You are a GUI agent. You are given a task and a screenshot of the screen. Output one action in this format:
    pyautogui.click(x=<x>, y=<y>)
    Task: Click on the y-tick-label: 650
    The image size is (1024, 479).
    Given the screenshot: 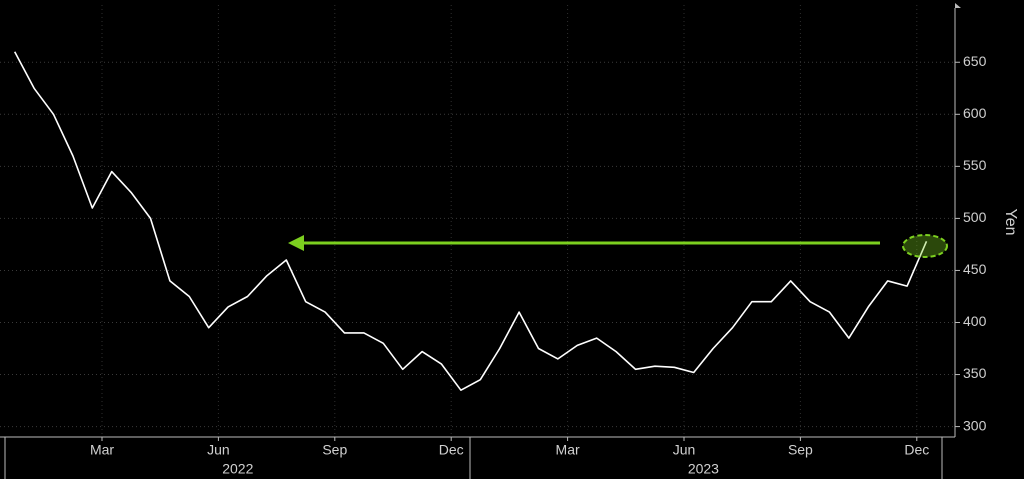 What is the action you would take?
    pyautogui.click(x=975, y=61)
    